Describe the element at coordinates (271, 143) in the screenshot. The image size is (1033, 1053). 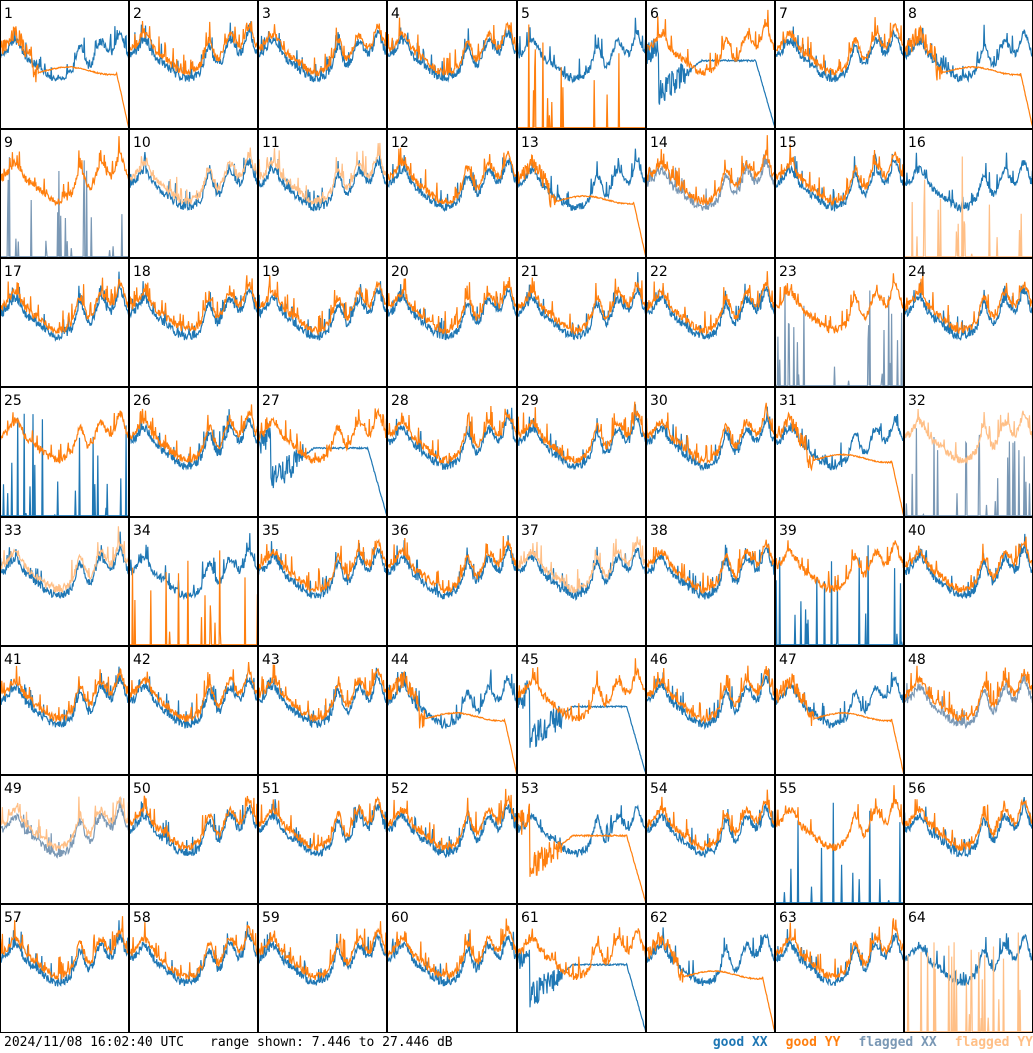
I see `panel-11-label: 11` at that location.